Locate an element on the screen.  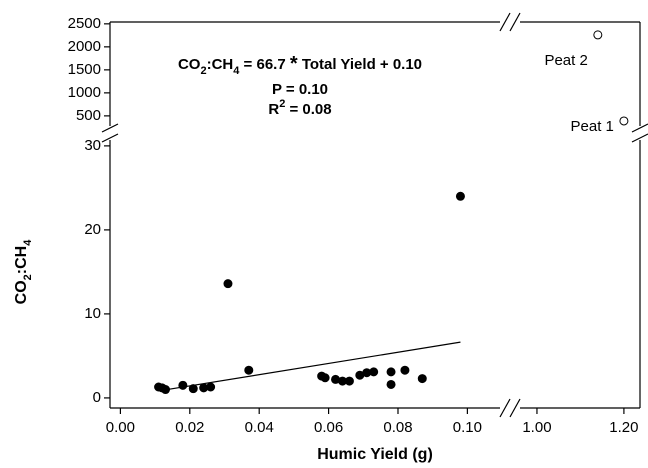
text-part: P = 0.10 is located at coordinates (300, 89).